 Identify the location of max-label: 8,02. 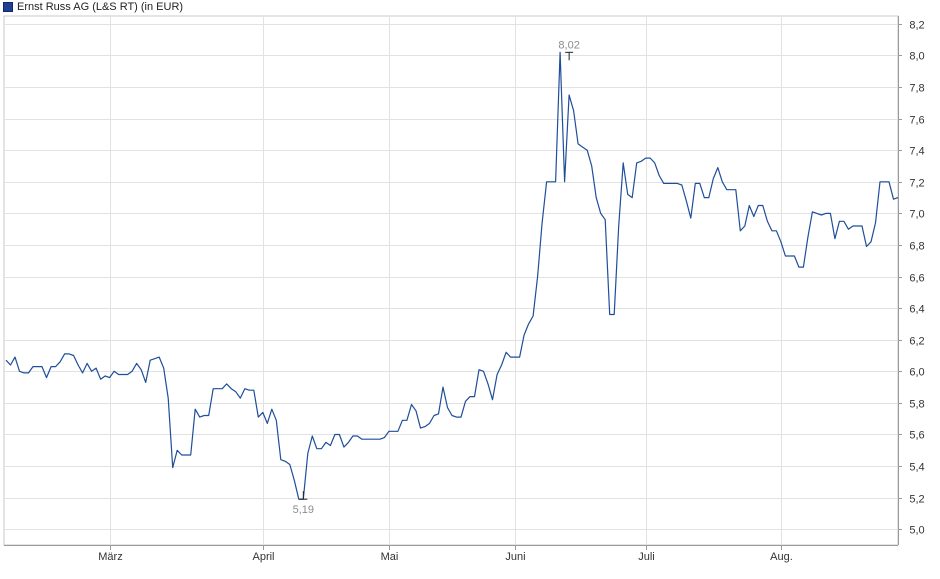
(568, 45).